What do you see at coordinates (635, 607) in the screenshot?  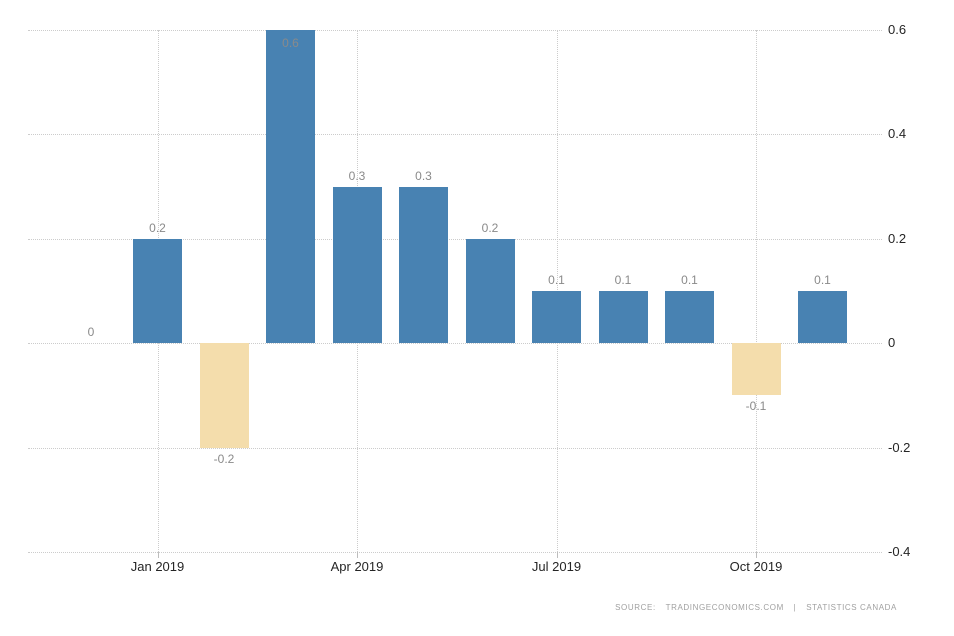 I see `source-label: SOURCE:` at bounding box center [635, 607].